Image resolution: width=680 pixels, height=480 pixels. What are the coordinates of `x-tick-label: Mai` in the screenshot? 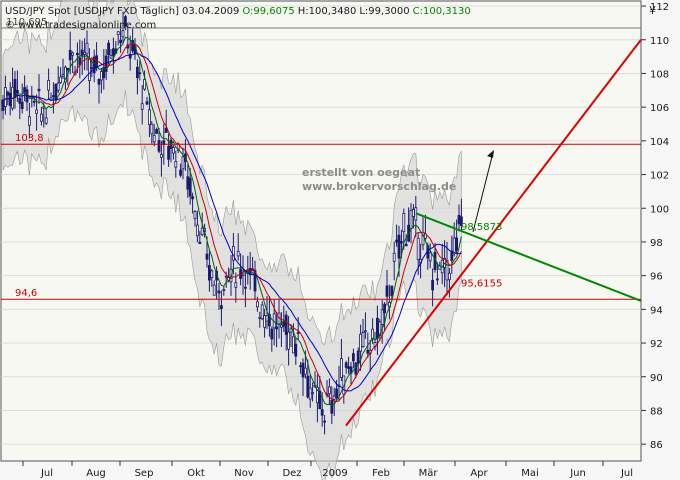 It's located at (530, 473).